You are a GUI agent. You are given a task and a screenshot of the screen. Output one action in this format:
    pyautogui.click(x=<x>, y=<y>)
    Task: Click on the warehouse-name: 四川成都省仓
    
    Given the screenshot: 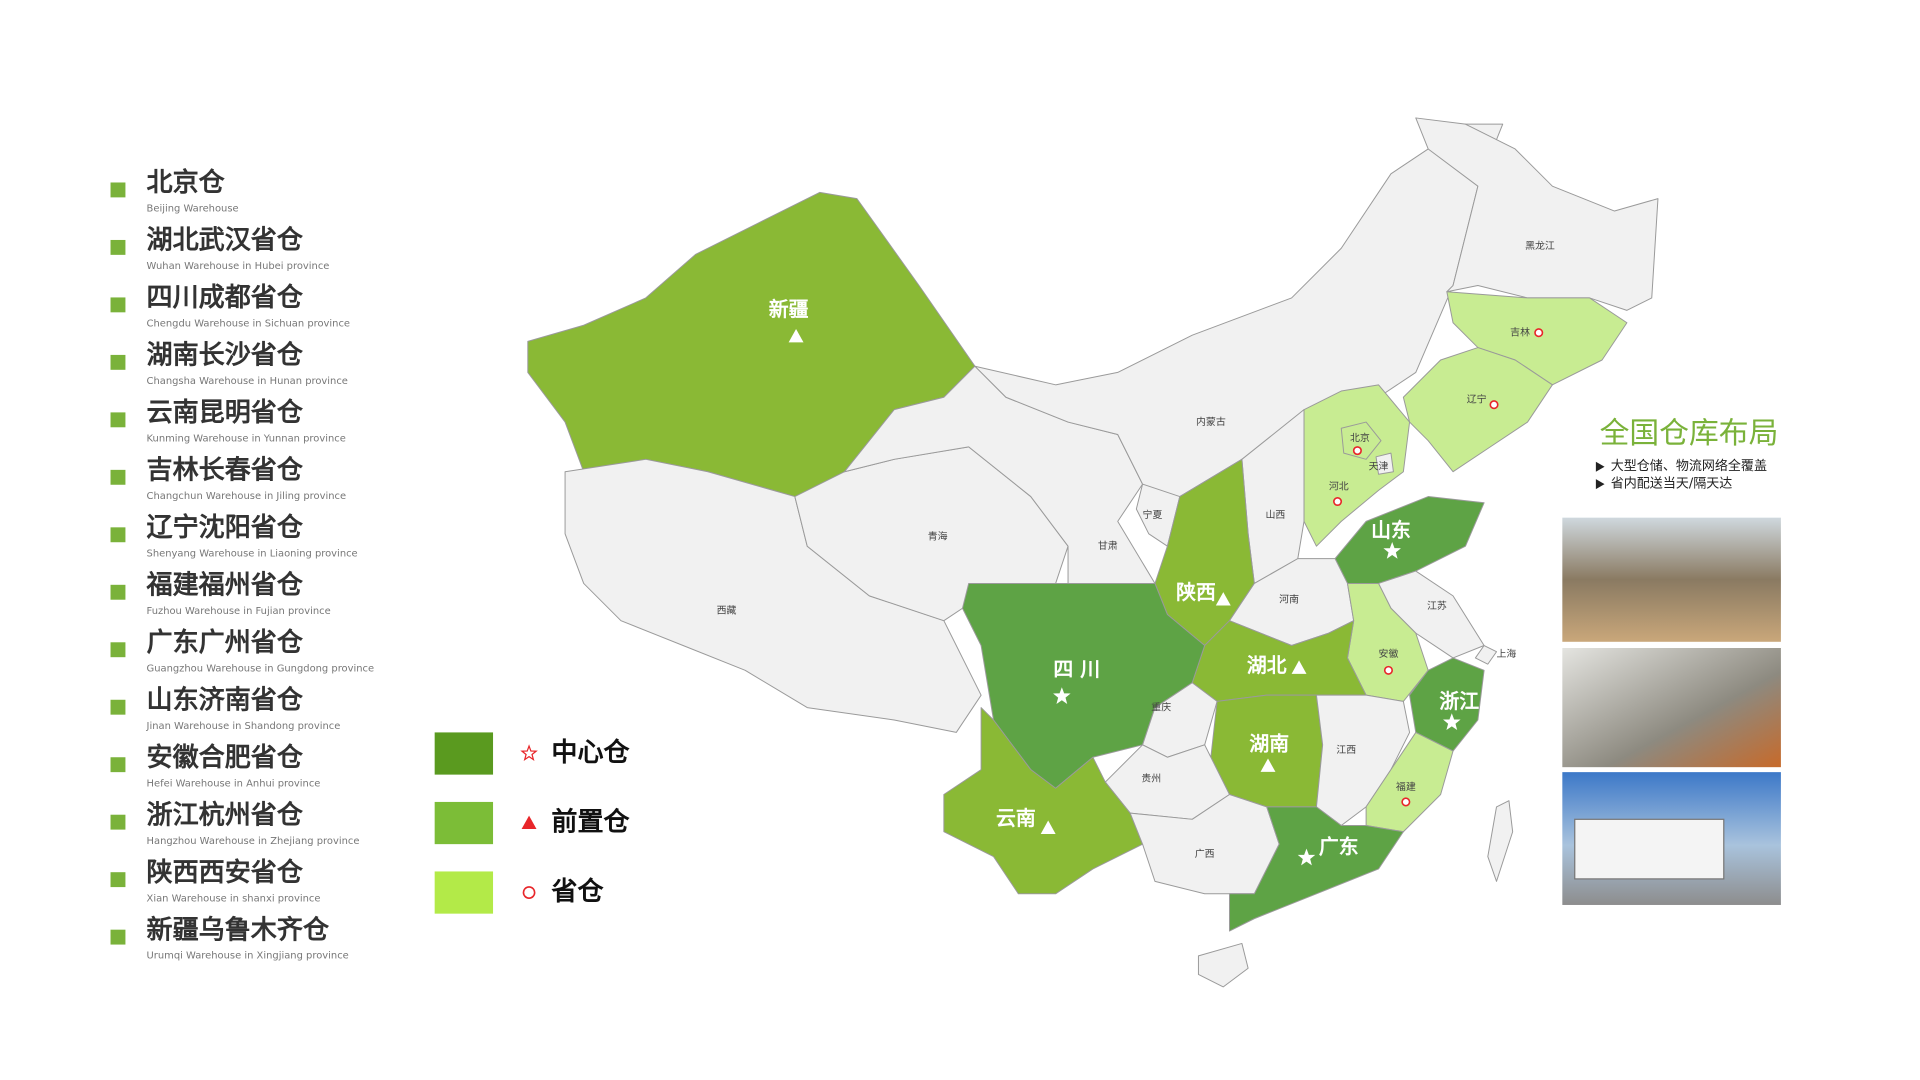 What is the action you would take?
    pyautogui.click(x=225, y=297)
    